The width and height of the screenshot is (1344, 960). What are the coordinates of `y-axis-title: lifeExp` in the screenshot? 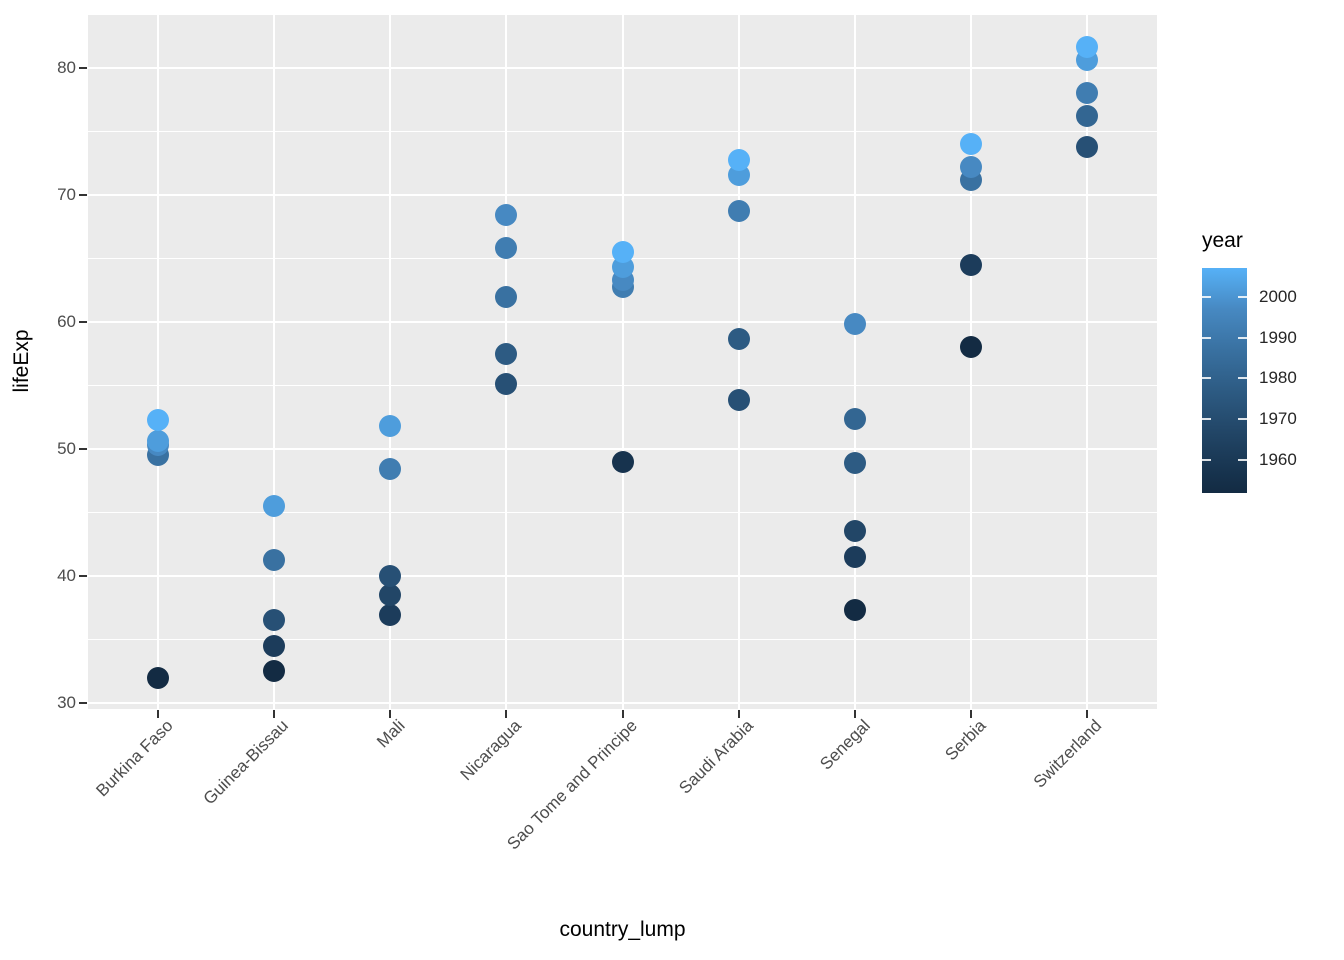 It's located at (21, 361).